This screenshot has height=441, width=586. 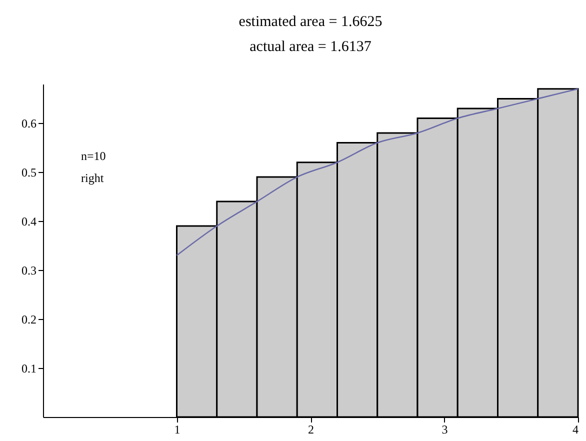 What do you see at coordinates (177, 429) in the screenshot?
I see `x-tick-label: 1` at bounding box center [177, 429].